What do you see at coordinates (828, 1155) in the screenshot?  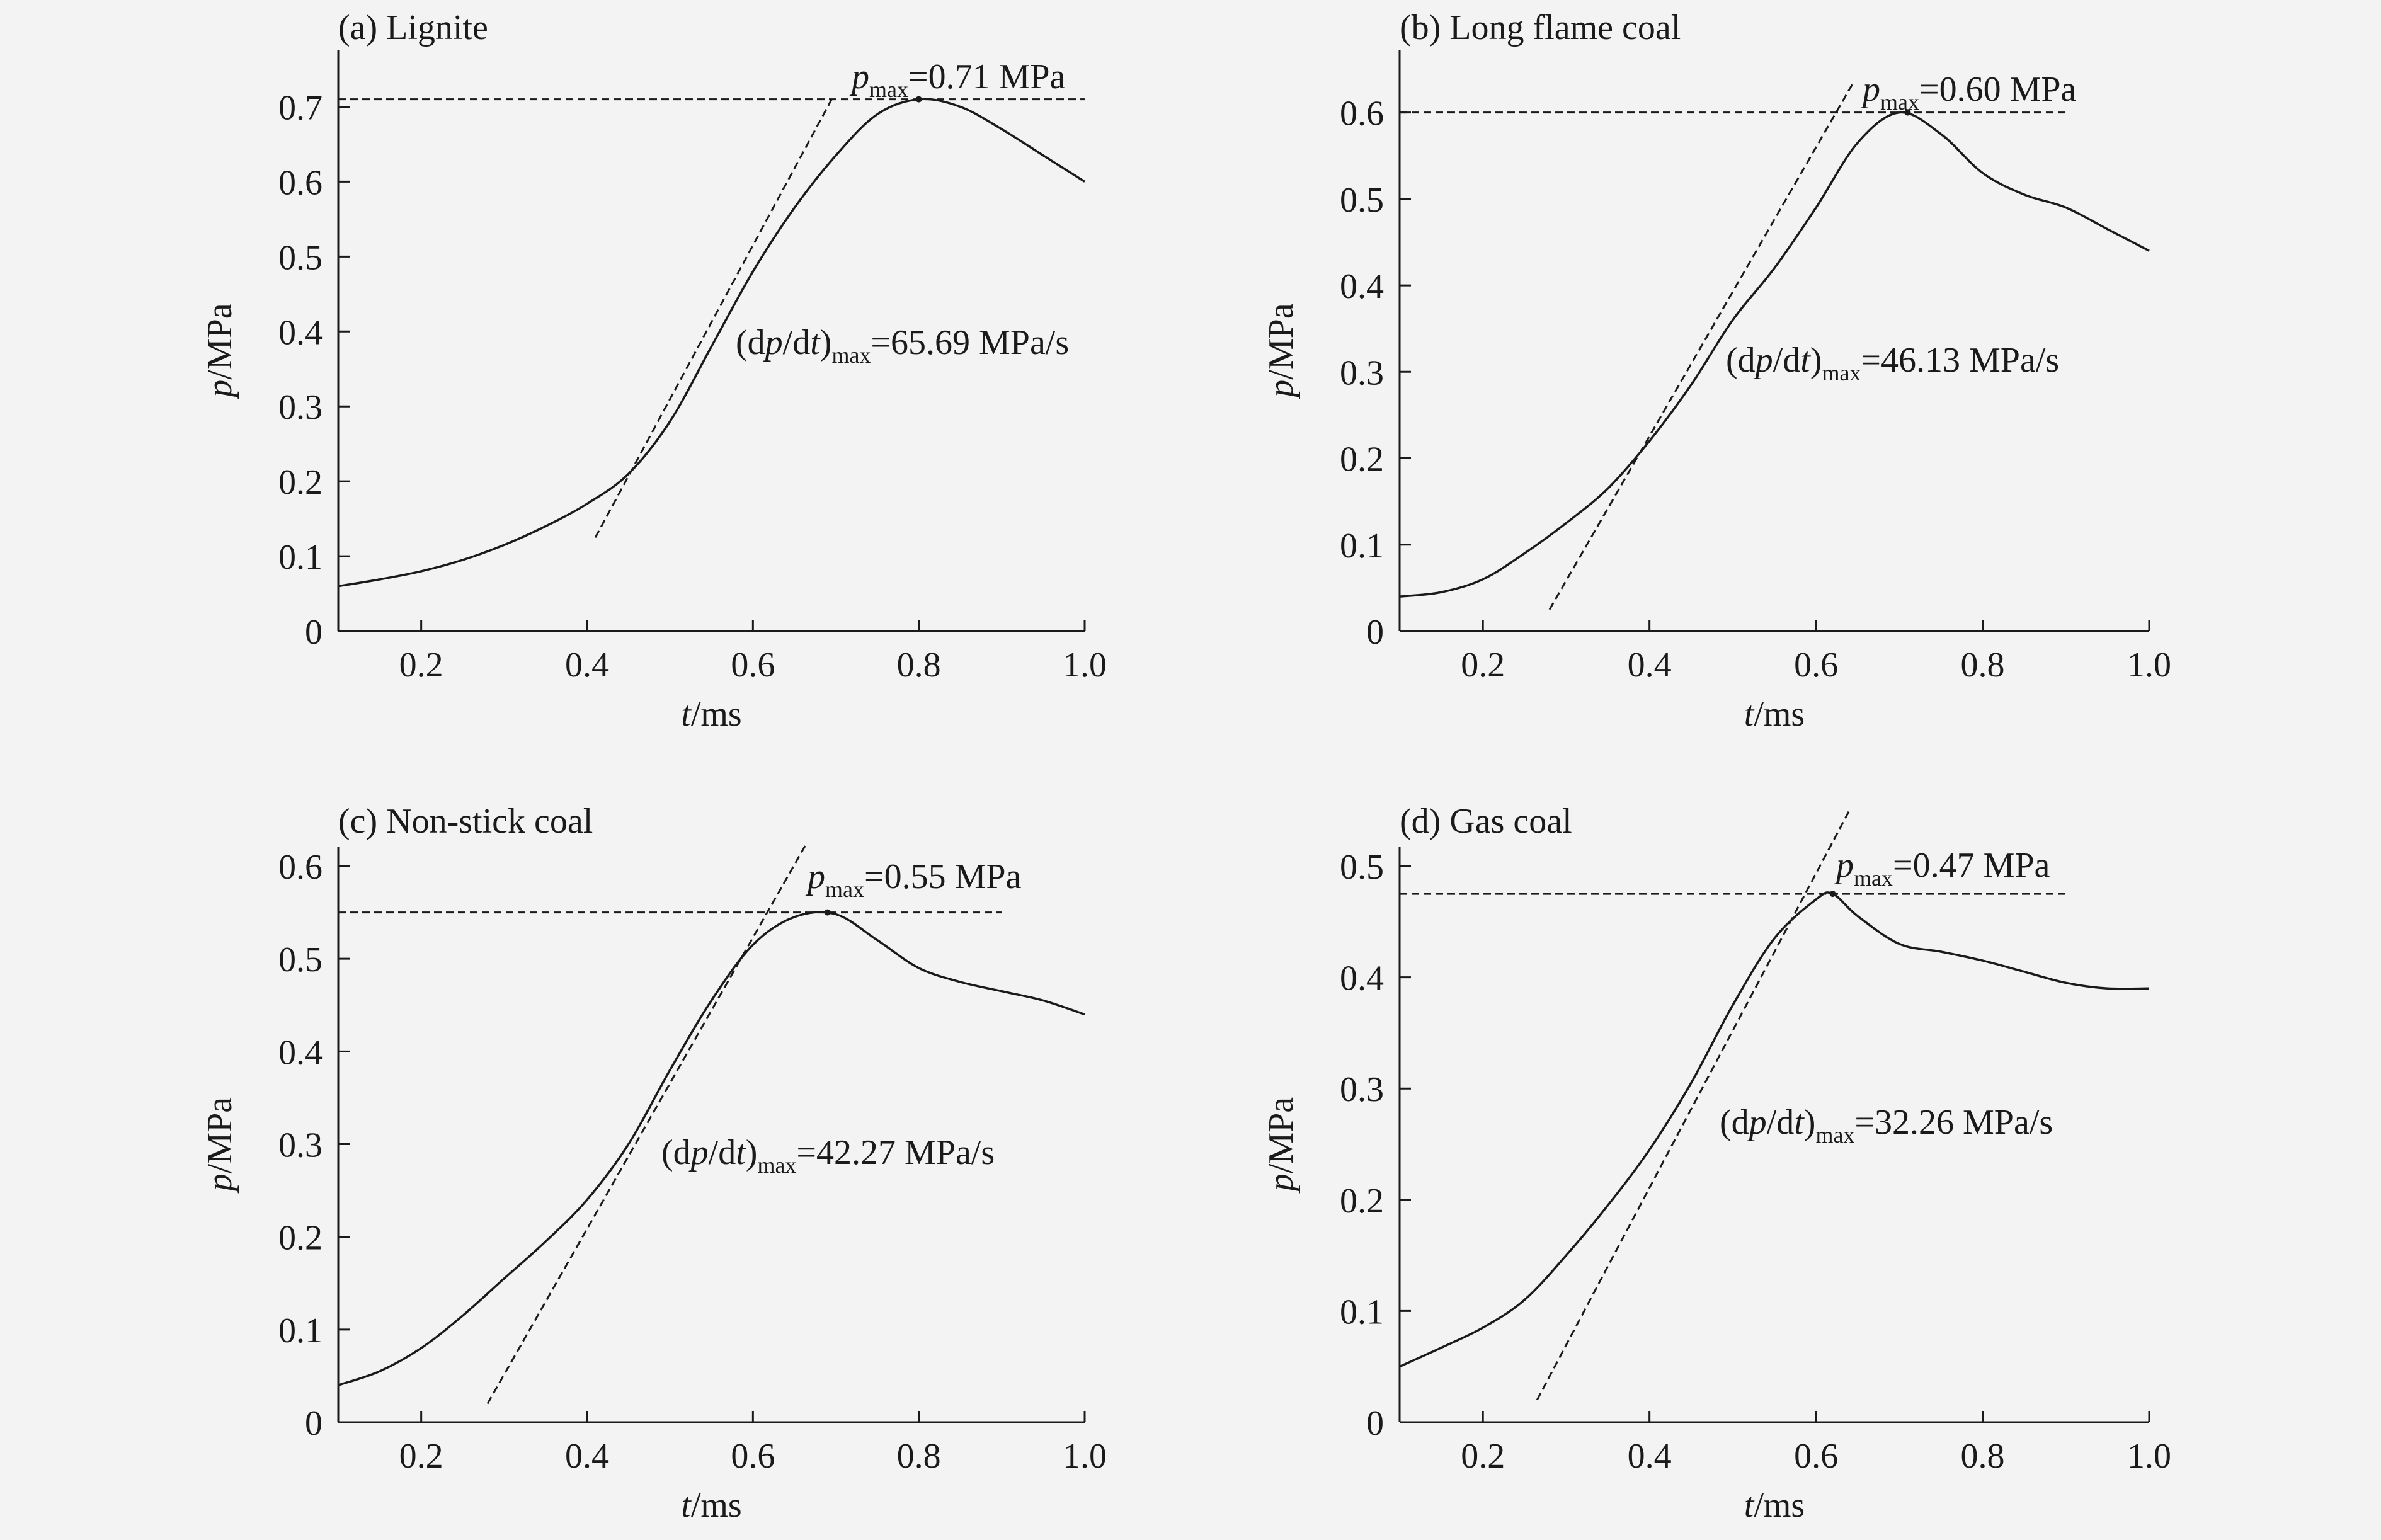 I see `rate-label: (dp/dt)max=42.27 MPa/s` at bounding box center [828, 1155].